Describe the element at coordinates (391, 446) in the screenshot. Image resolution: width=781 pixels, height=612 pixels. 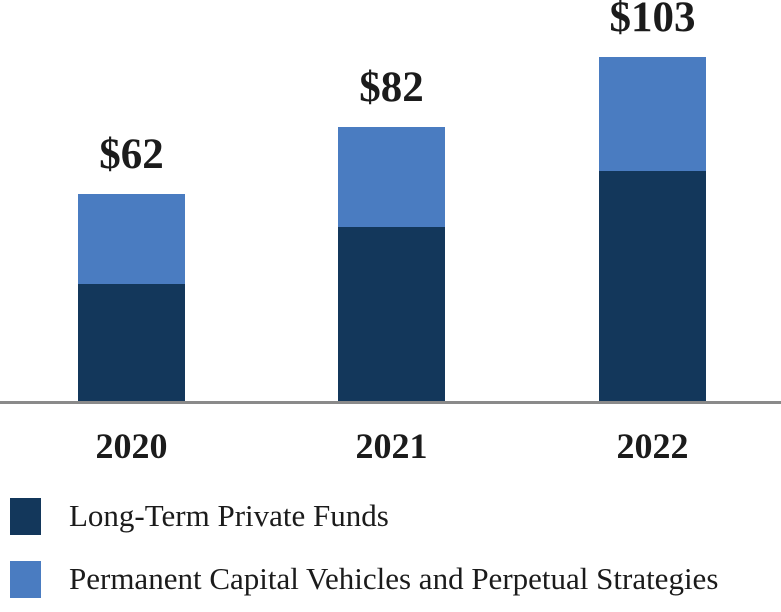
I see `x-axis-tick-label: 2021` at that location.